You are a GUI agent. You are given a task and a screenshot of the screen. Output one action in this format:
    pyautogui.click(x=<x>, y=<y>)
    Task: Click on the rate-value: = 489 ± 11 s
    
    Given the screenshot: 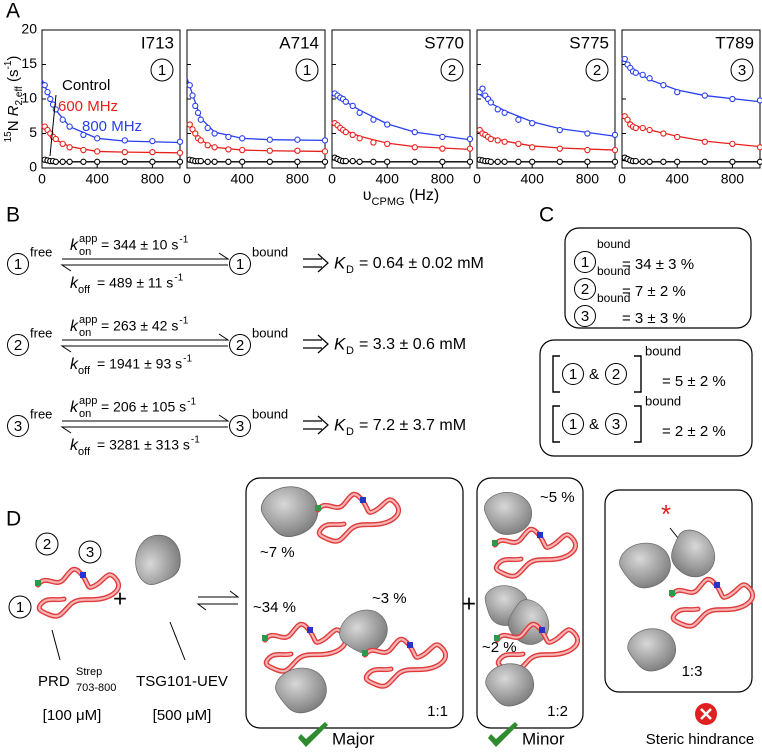 What is the action you would take?
    pyautogui.click(x=135, y=283)
    